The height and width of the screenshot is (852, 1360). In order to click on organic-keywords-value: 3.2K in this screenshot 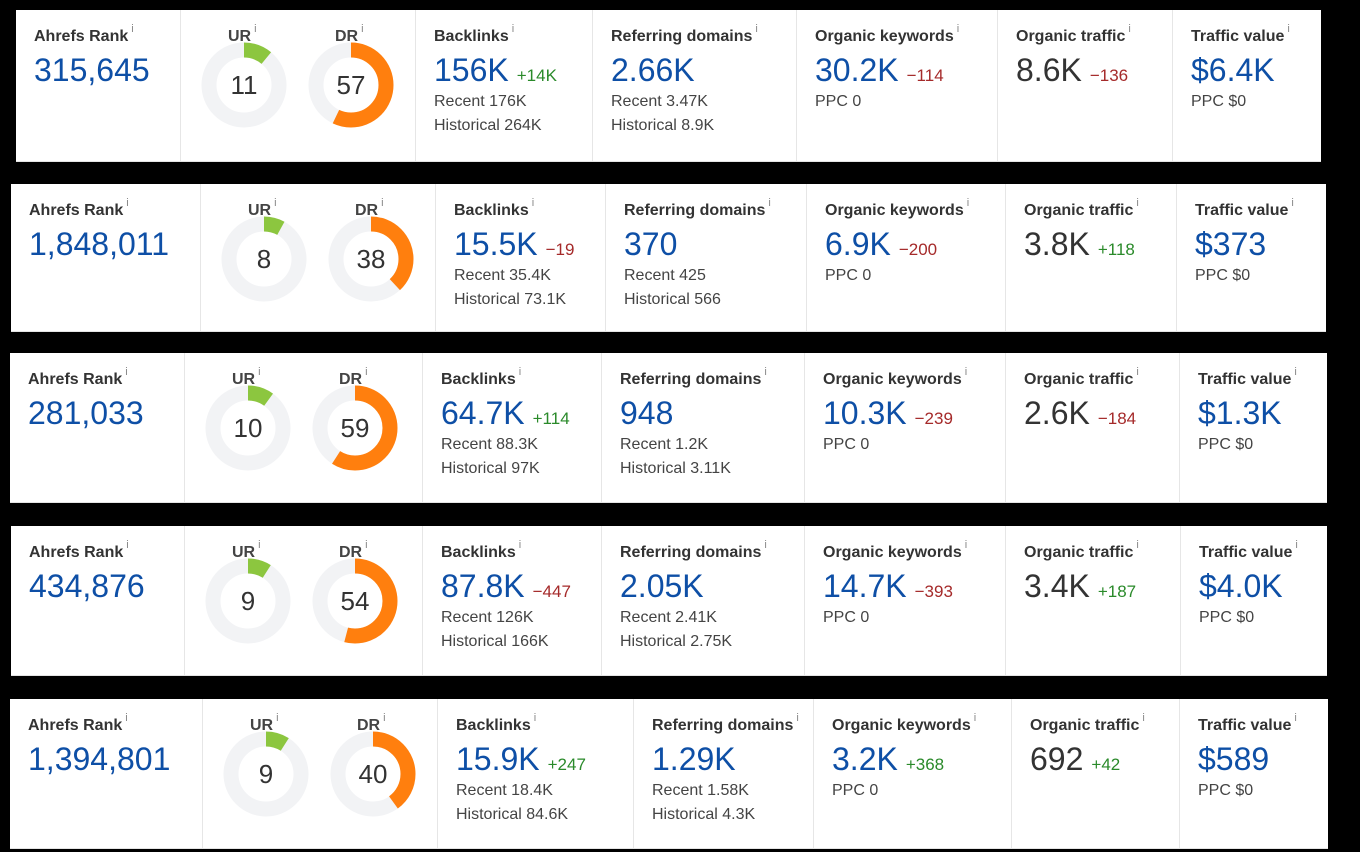, I will do `click(865, 759)`.